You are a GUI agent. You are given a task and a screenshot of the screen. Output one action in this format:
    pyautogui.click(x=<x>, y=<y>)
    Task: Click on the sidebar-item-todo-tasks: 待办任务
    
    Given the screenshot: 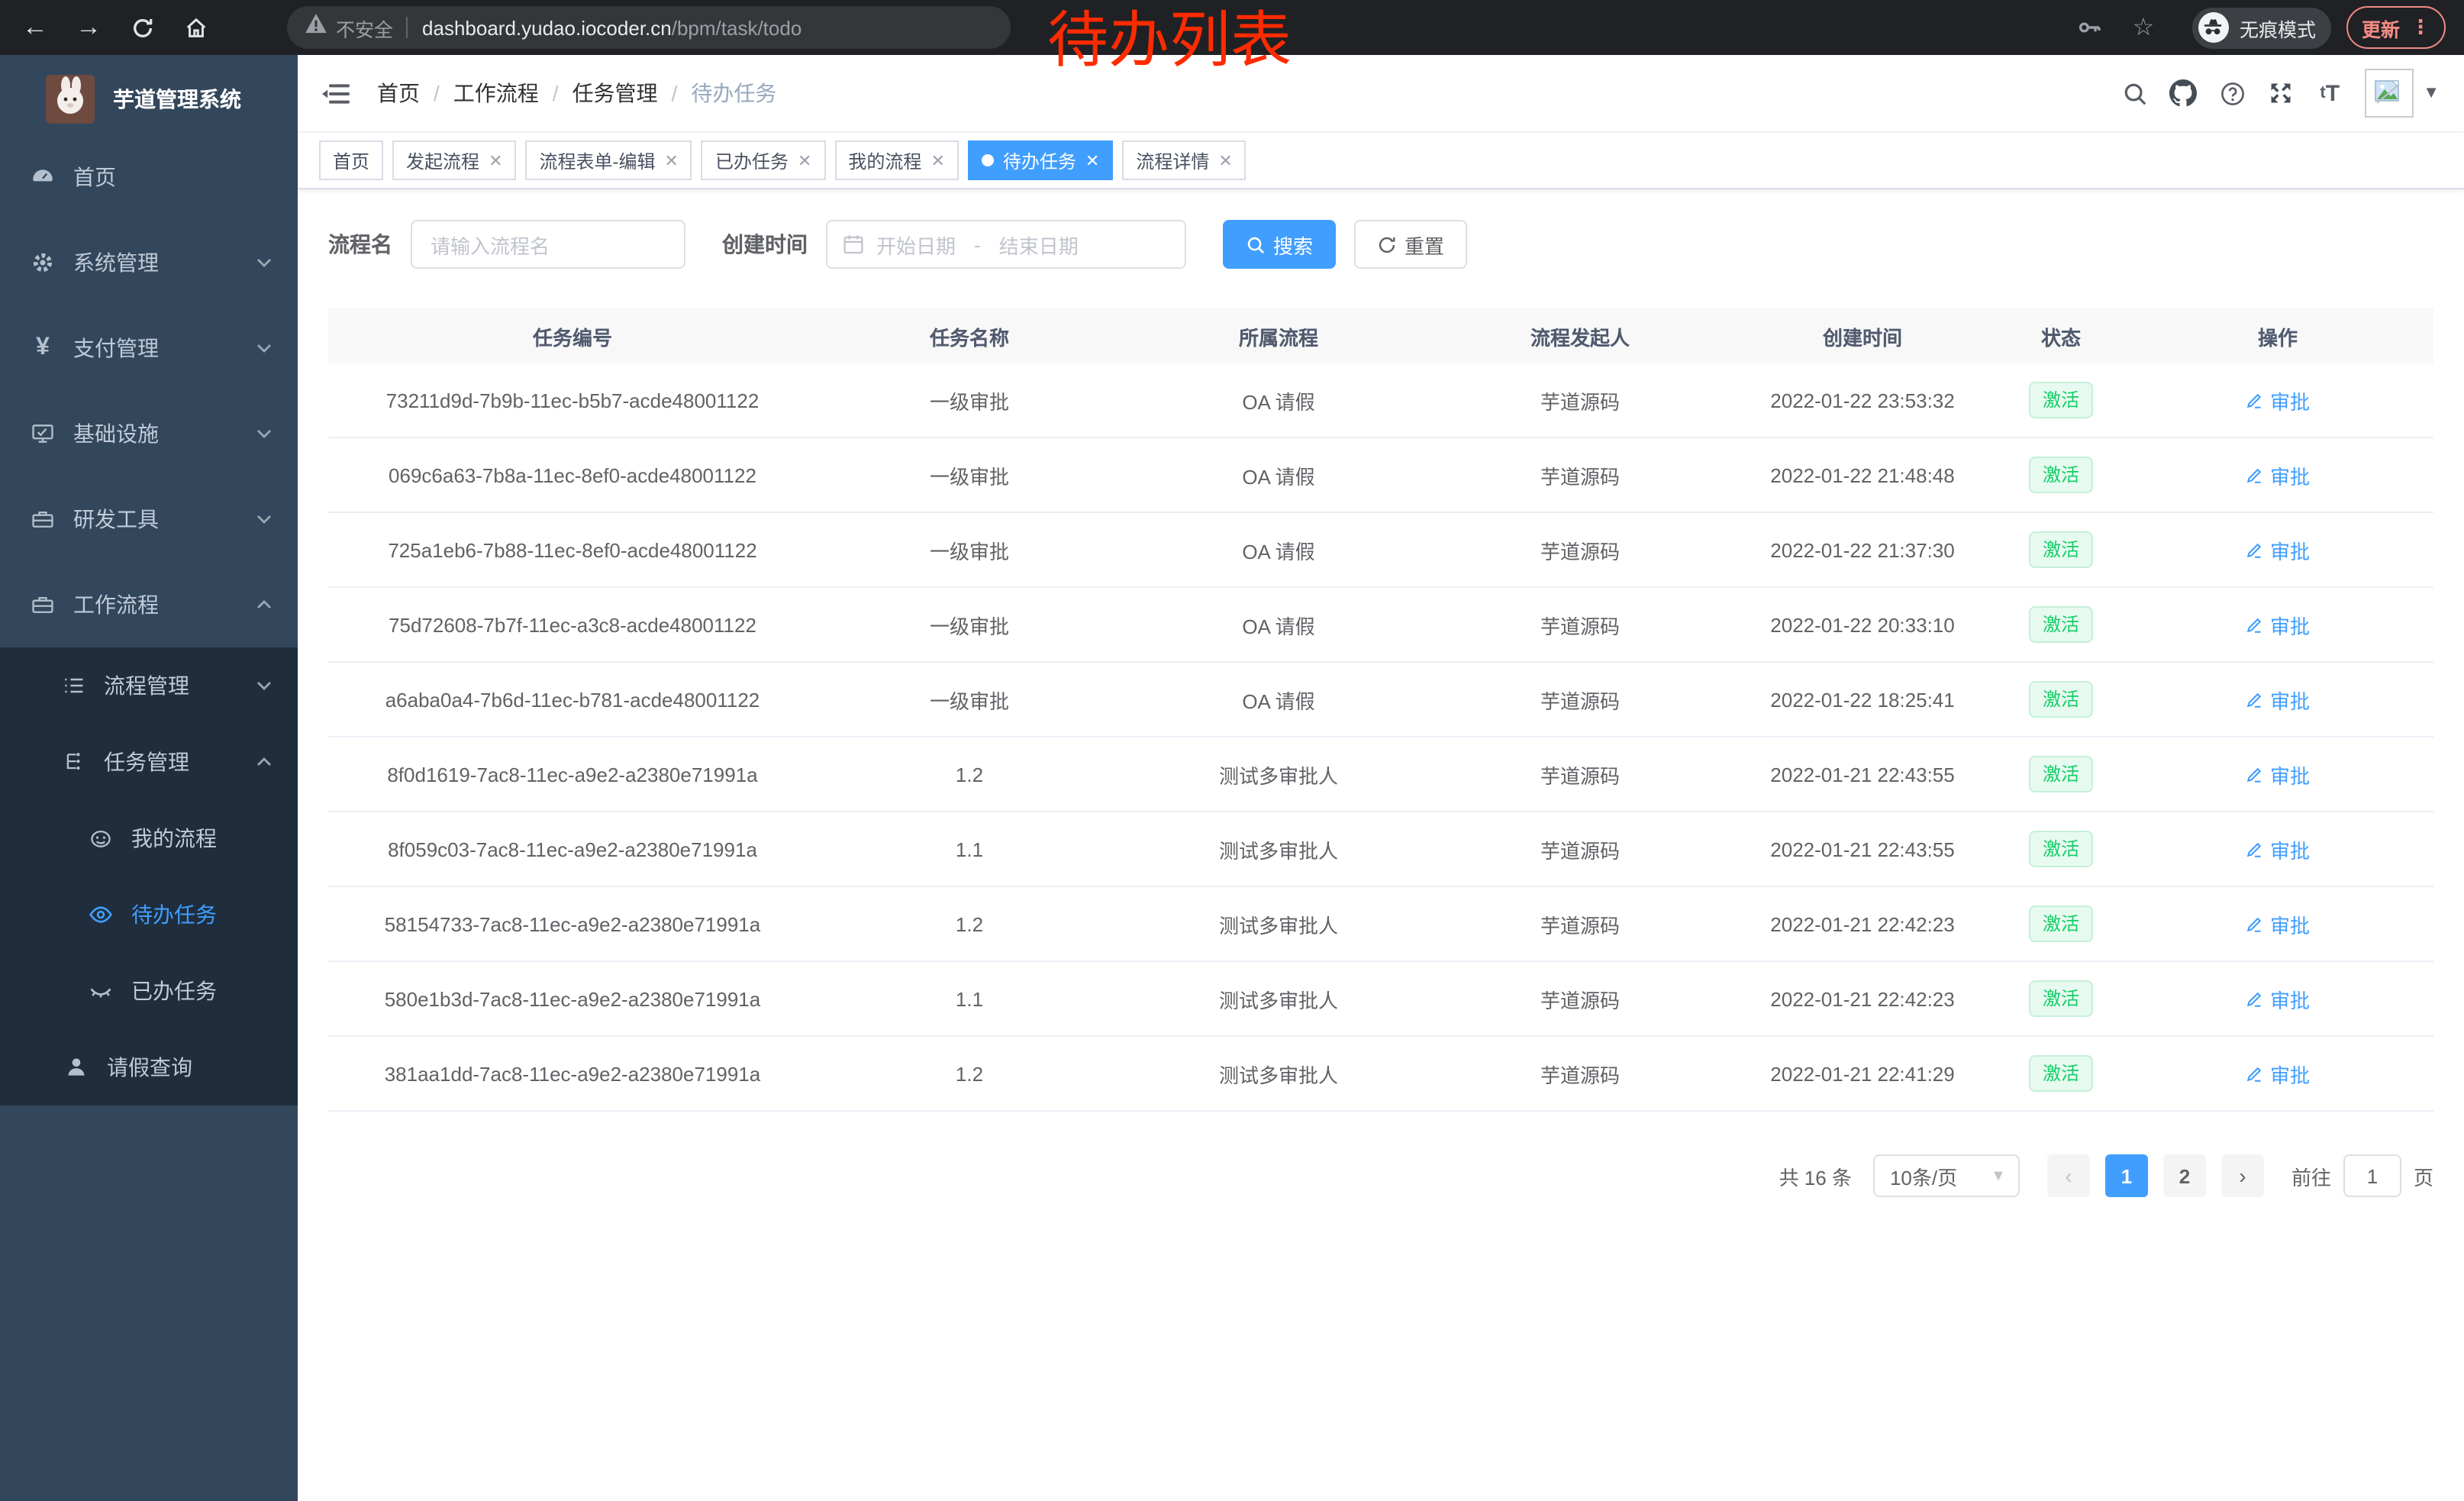 What is the action you would take?
    pyautogui.click(x=149, y=914)
    